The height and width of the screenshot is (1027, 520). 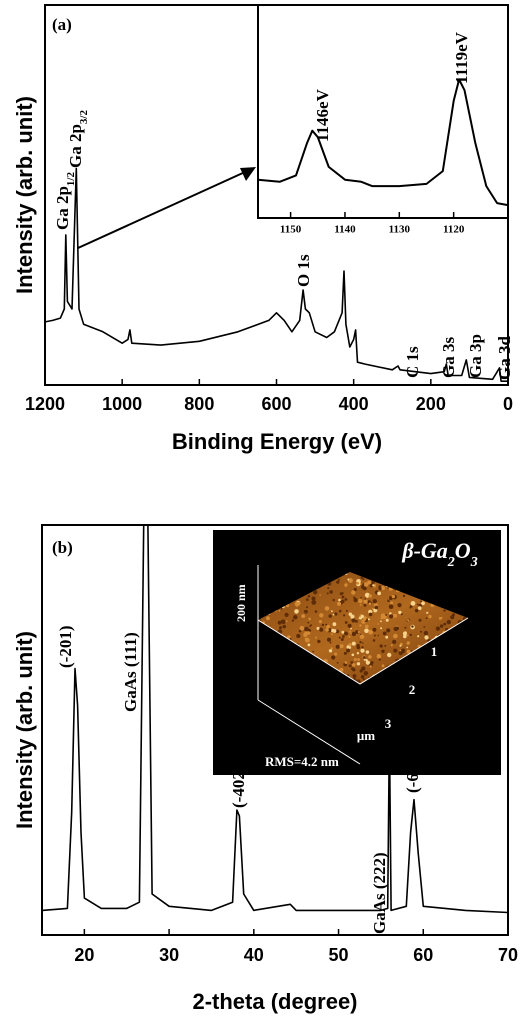 I want to click on annotation: (-201), so click(x=65, y=647).